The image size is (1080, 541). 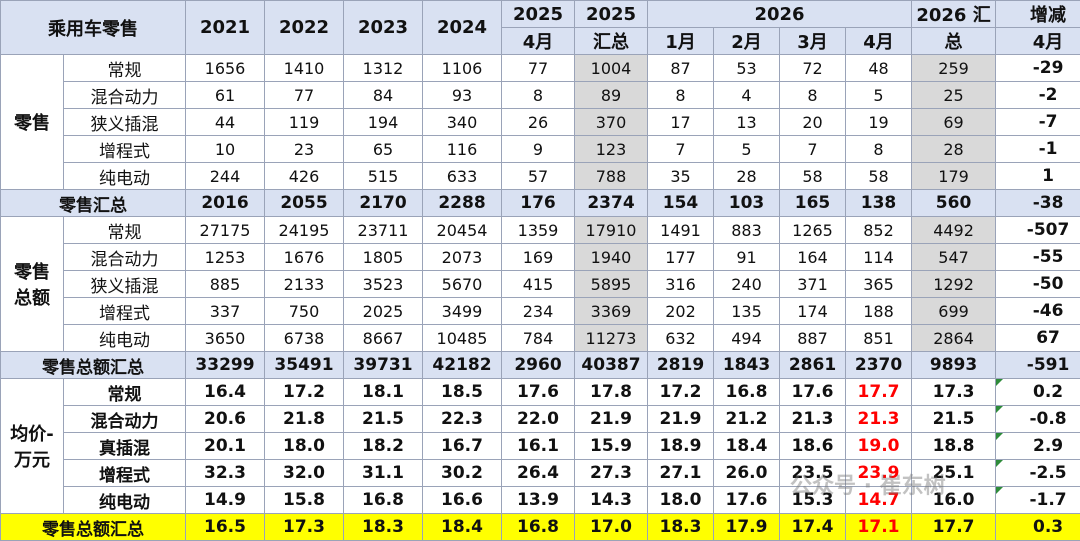 What do you see at coordinates (32, 433) in the screenshot?
I see `section-label-line: 均价-` at bounding box center [32, 433].